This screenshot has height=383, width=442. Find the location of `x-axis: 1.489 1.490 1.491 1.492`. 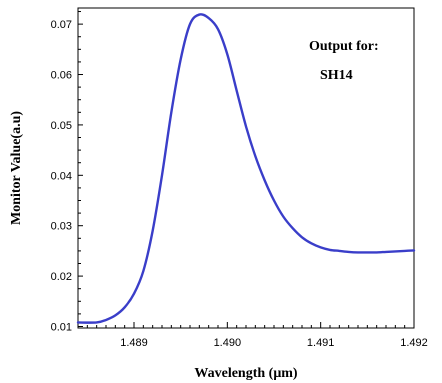

x-axis: 1.489 1.490 1.491 1.492 is located at coordinates (252, 335).